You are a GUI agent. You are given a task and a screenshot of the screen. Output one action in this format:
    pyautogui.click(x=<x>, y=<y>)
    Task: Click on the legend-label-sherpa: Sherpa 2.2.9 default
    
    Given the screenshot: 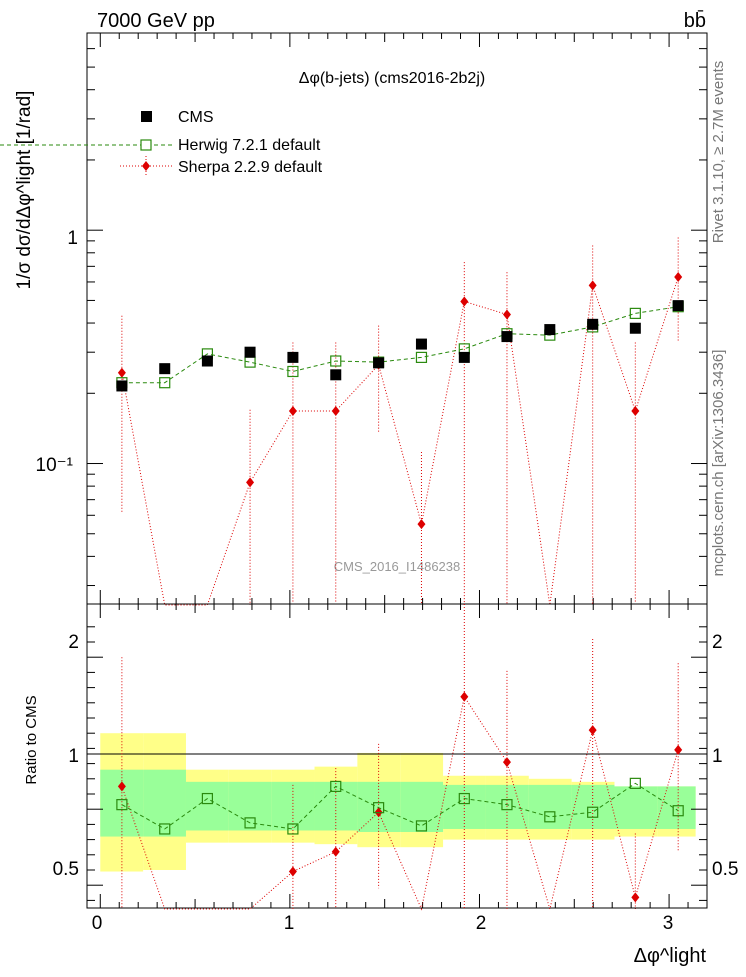 What is the action you would take?
    pyautogui.click(x=250, y=167)
    